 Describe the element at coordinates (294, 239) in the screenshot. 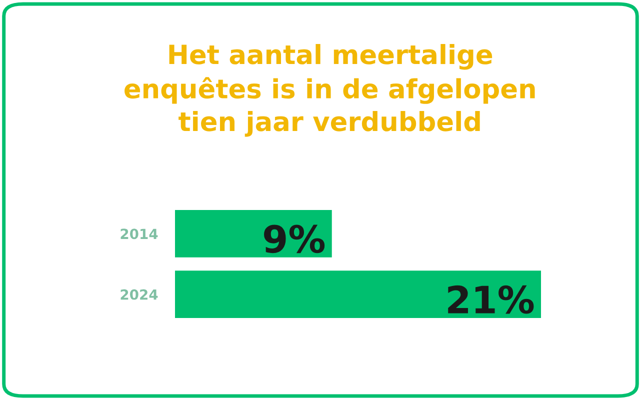

I see `data-label: 9%` at that location.